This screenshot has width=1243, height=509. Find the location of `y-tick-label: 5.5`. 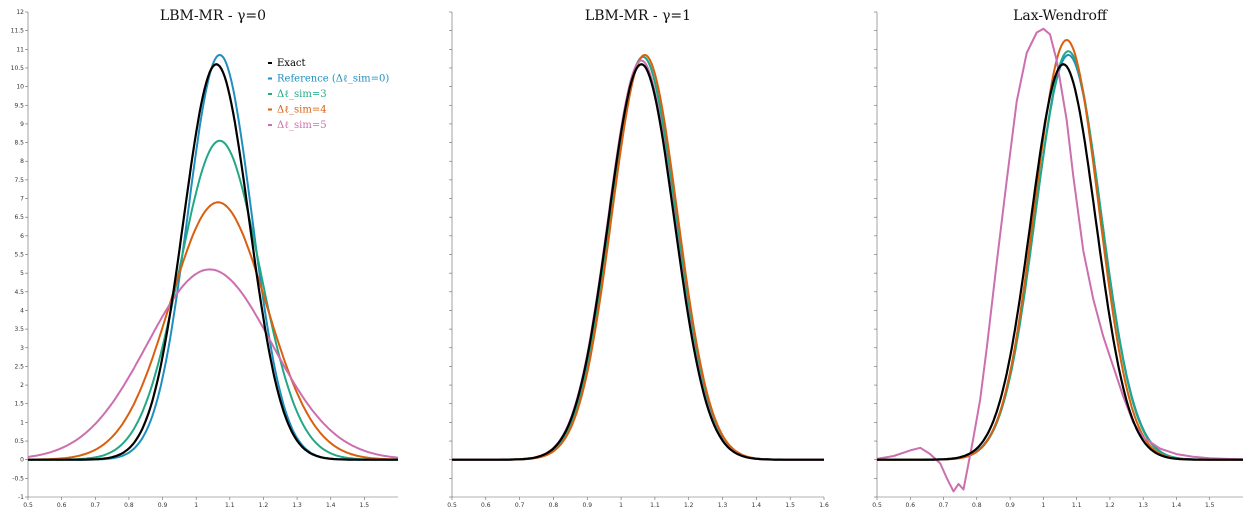

y-tick-label: 5.5 is located at coordinates (19, 255).